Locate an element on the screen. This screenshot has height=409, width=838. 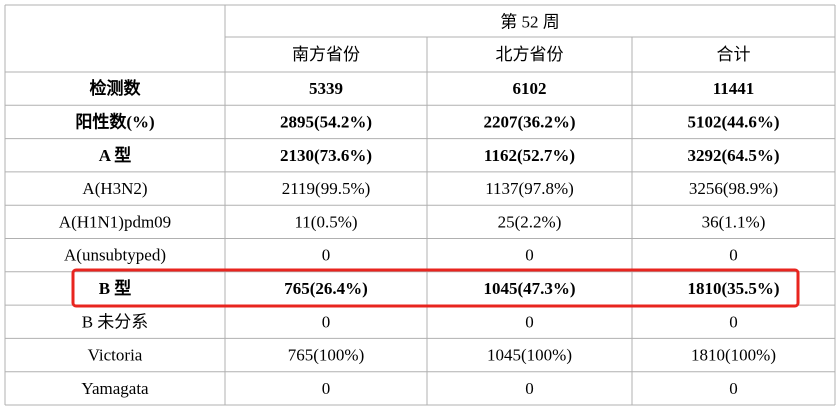
highlight-box is located at coordinates (435, 288).